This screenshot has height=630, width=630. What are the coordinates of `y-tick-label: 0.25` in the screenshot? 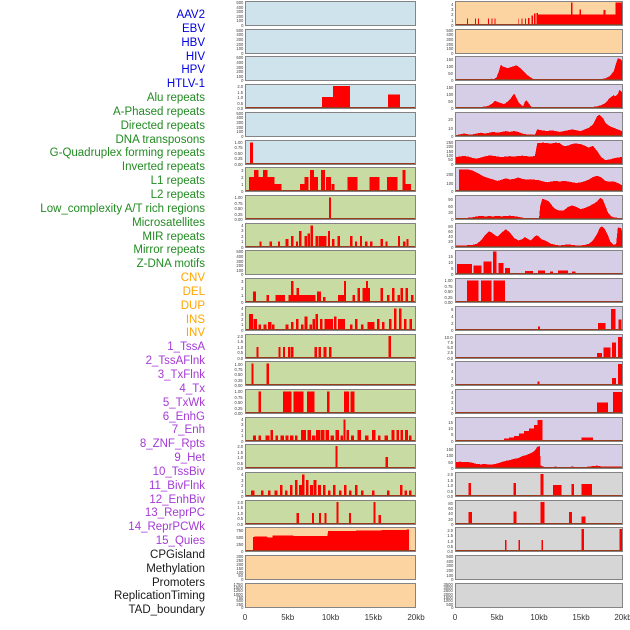 It's located at (238, 380).